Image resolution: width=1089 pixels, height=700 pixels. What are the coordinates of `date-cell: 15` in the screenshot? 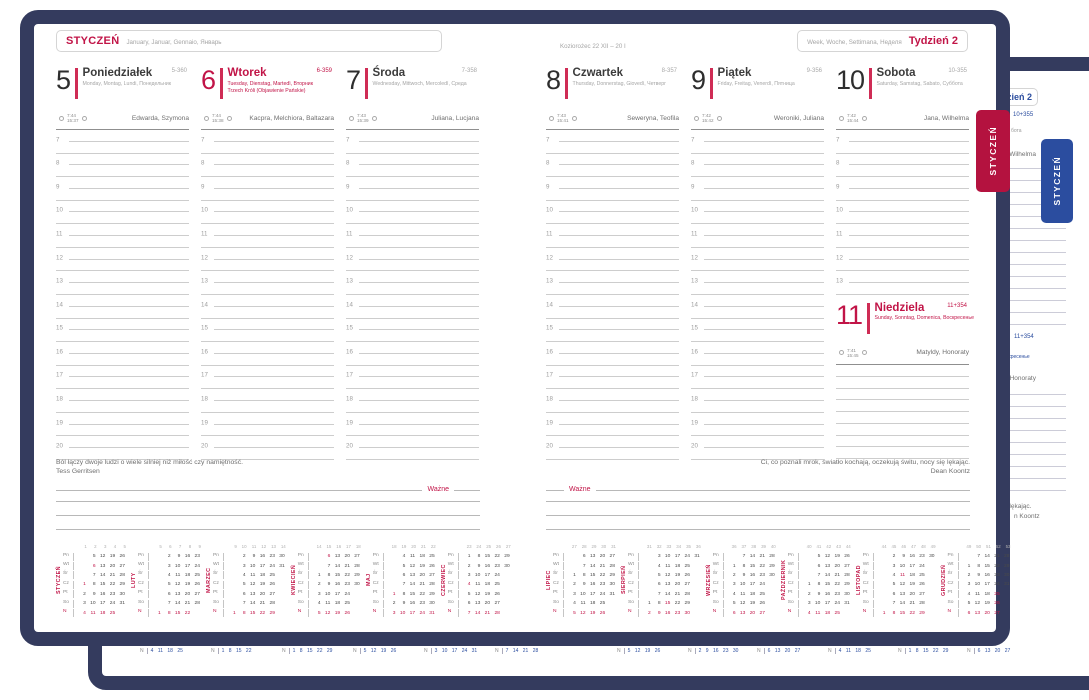 It's located at (827, 585).